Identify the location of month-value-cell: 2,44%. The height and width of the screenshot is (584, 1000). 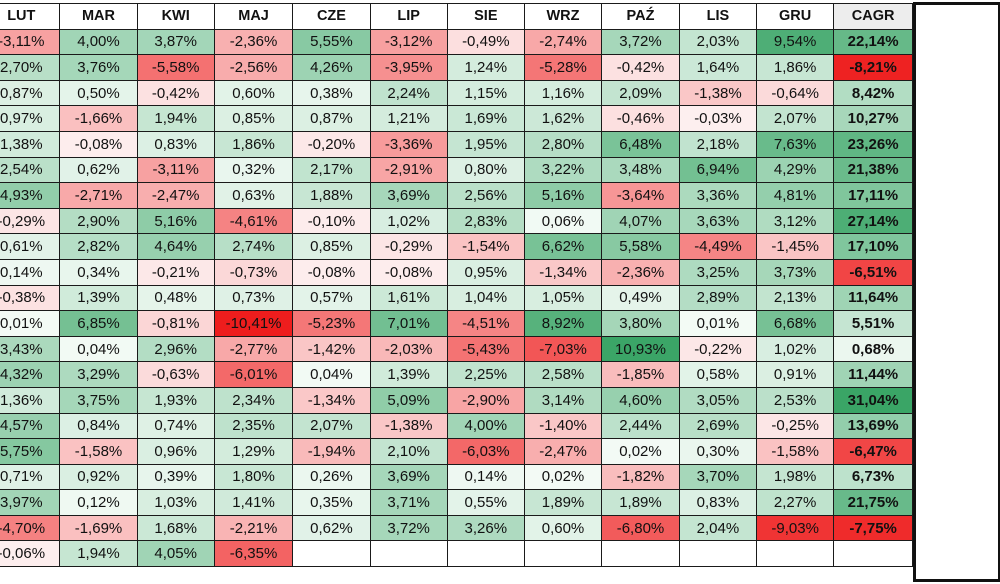
(640, 426).